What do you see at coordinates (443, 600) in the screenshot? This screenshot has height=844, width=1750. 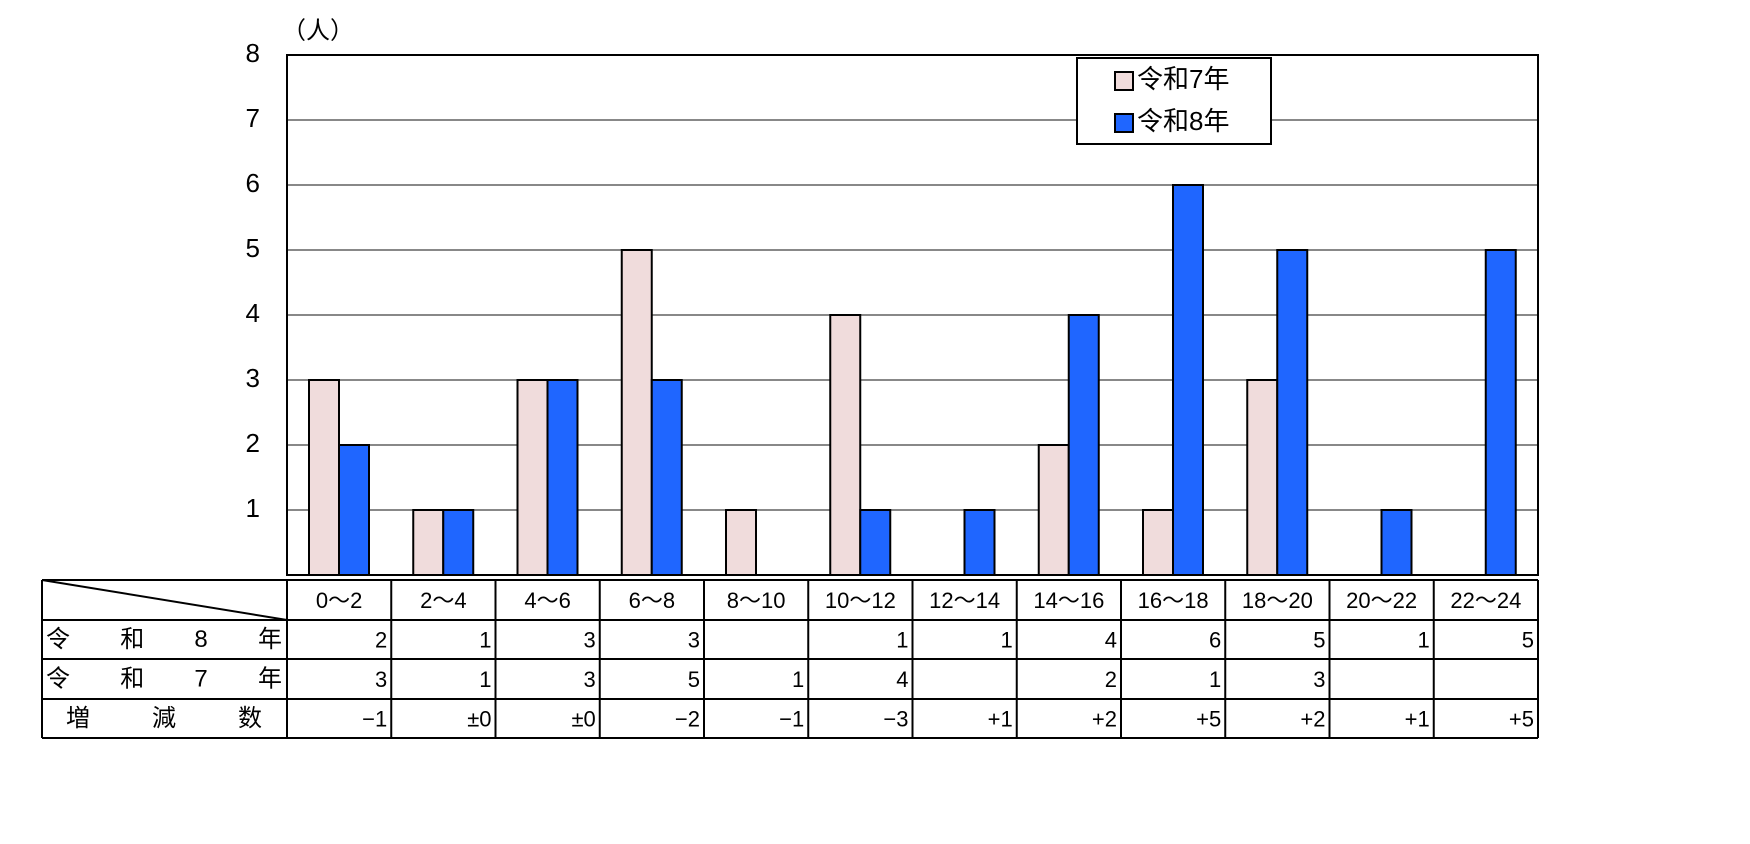 I see `x-tick-label: 2～4` at bounding box center [443, 600].